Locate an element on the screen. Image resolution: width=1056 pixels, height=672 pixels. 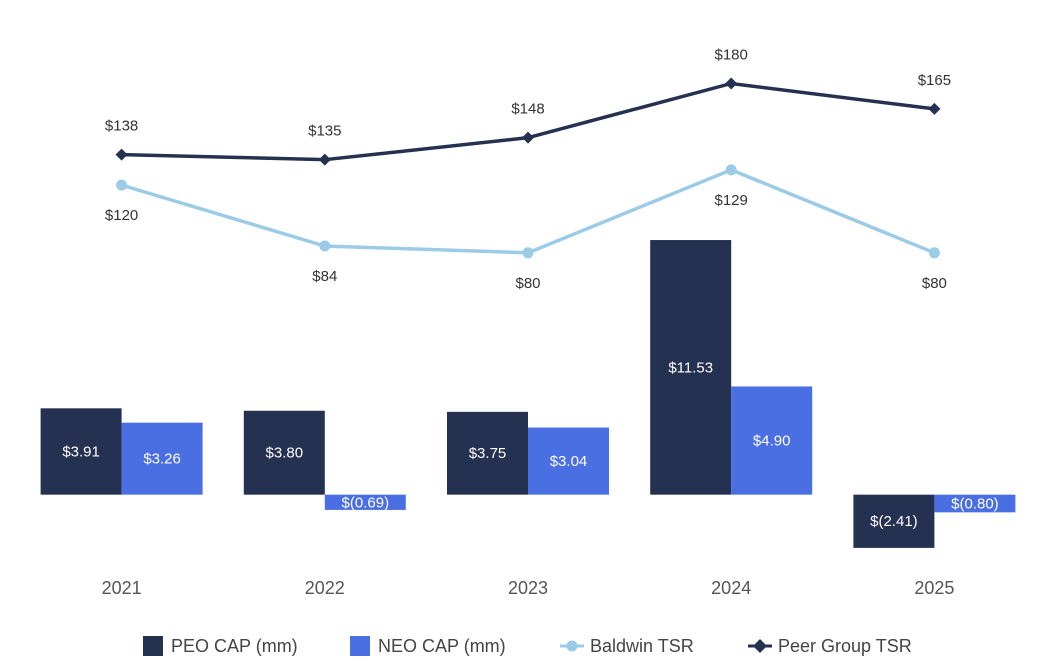
bar-value-label: $4.90 is located at coordinates (772, 441).